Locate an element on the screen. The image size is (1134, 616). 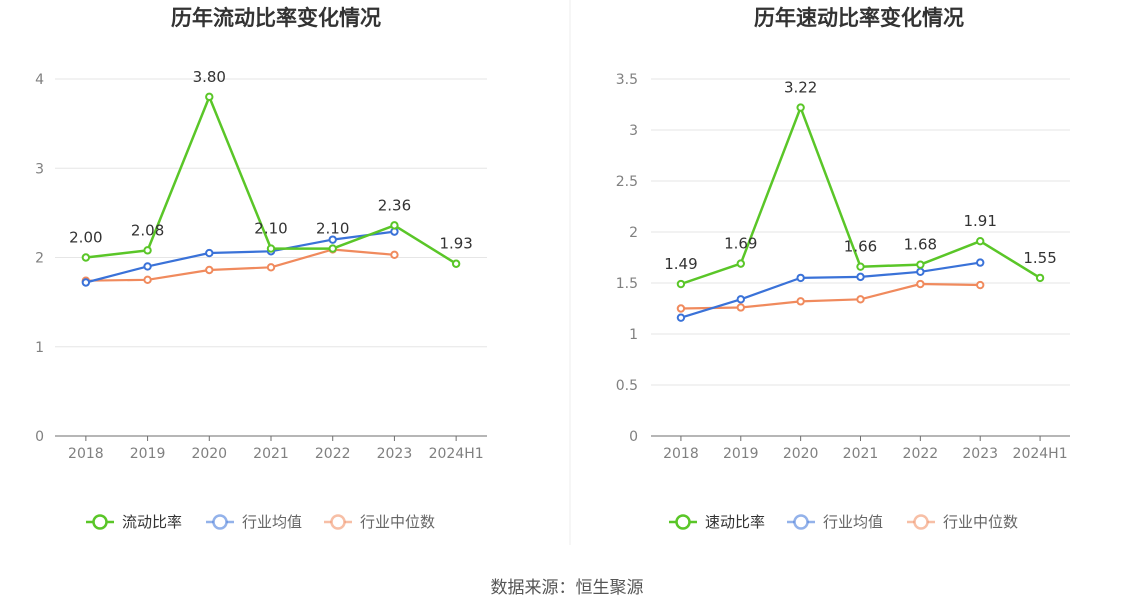
data-label: 2.36 is located at coordinates (394, 205).